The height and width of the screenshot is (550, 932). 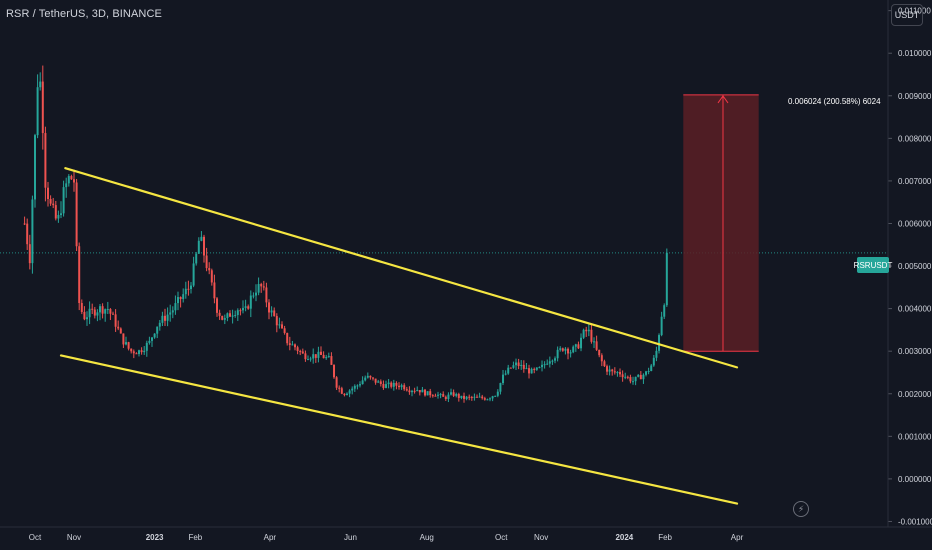 I want to click on measure-label: 0.006024 (200.58%) 6024, so click(x=834, y=101).